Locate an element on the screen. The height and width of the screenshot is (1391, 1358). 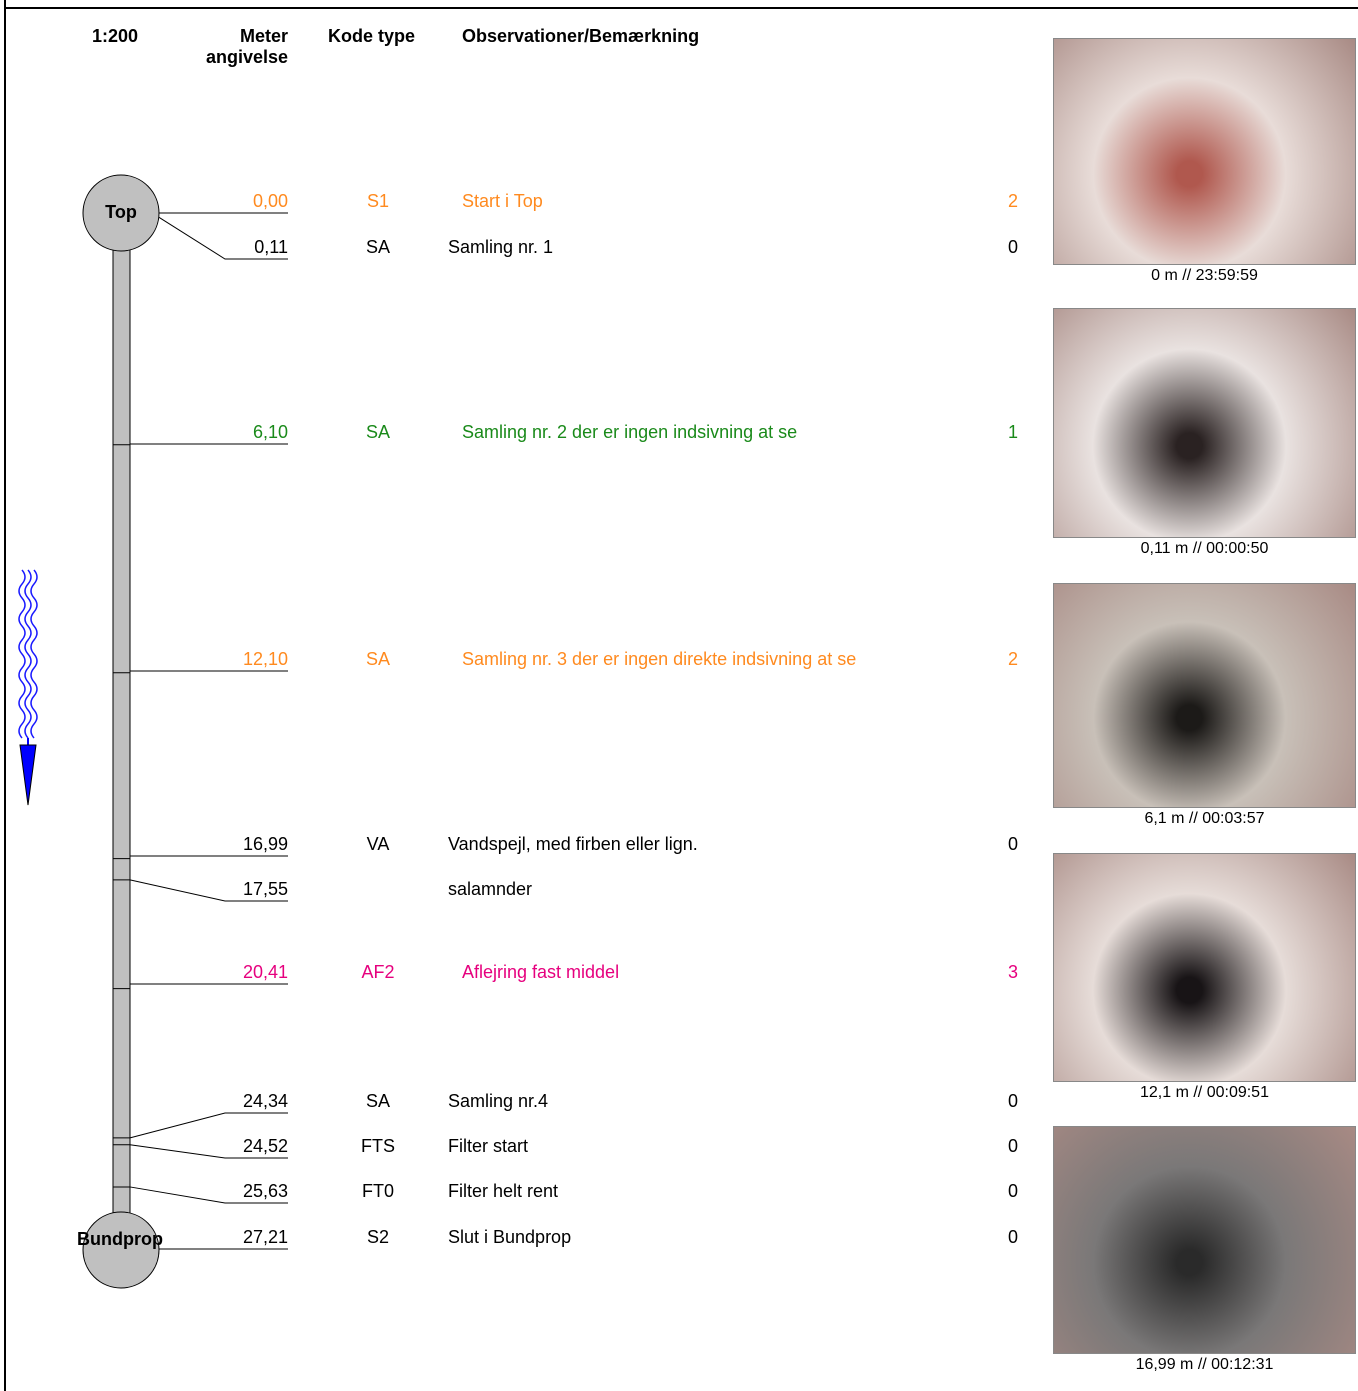
remark: Vandspejl, med firben eller lign. is located at coordinates (573, 844).